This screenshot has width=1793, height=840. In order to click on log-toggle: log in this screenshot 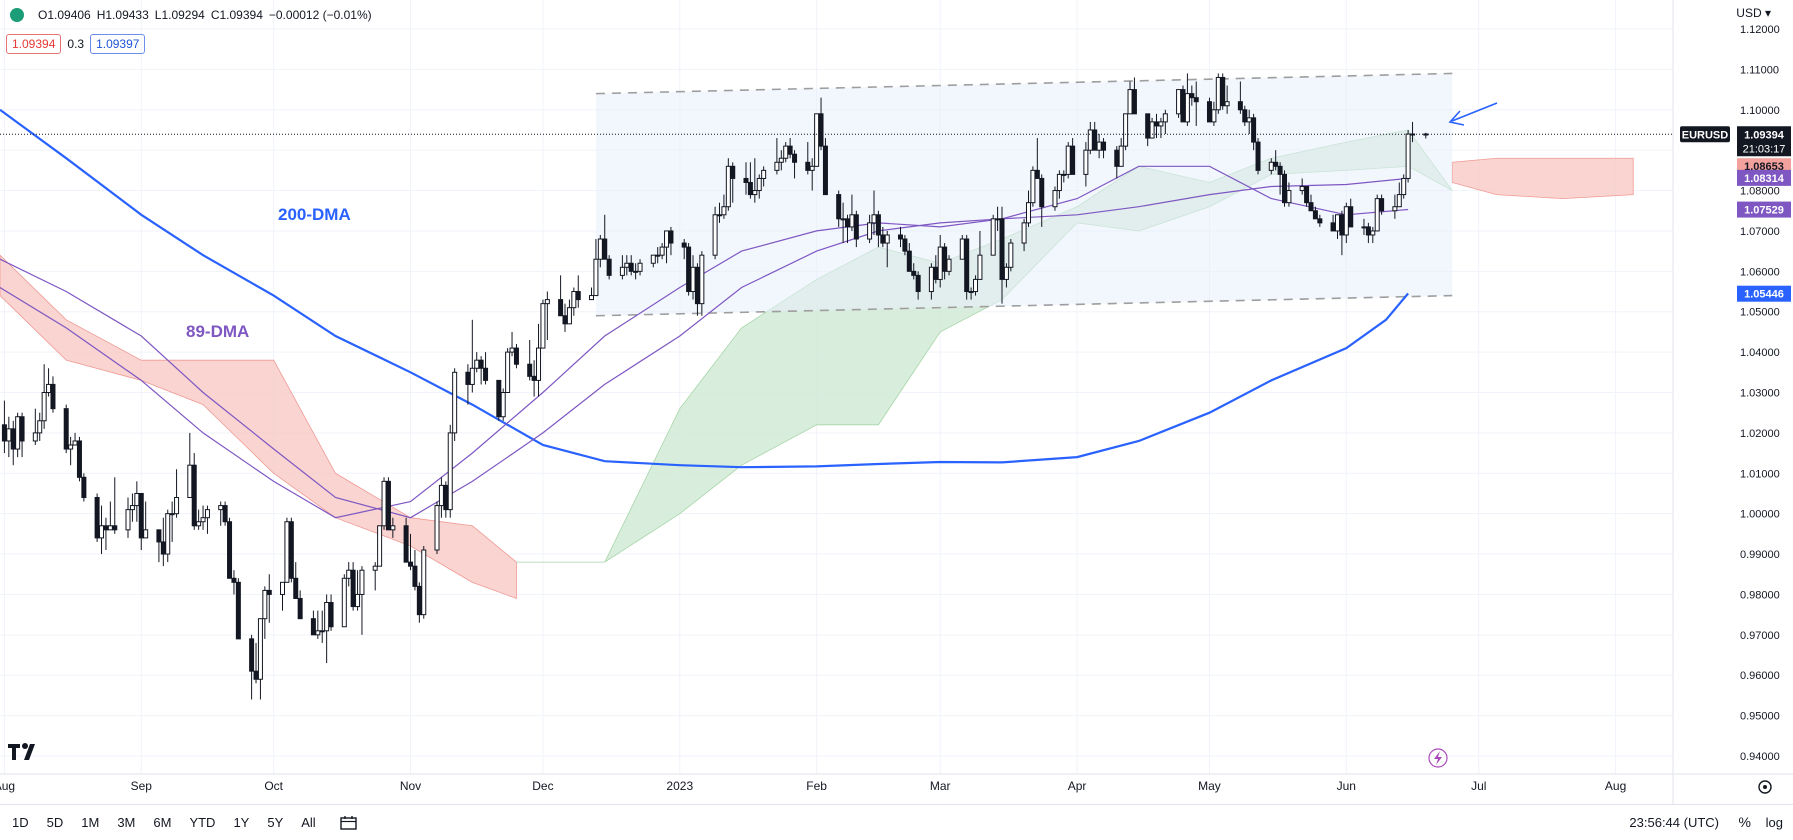, I will do `click(1774, 822)`.